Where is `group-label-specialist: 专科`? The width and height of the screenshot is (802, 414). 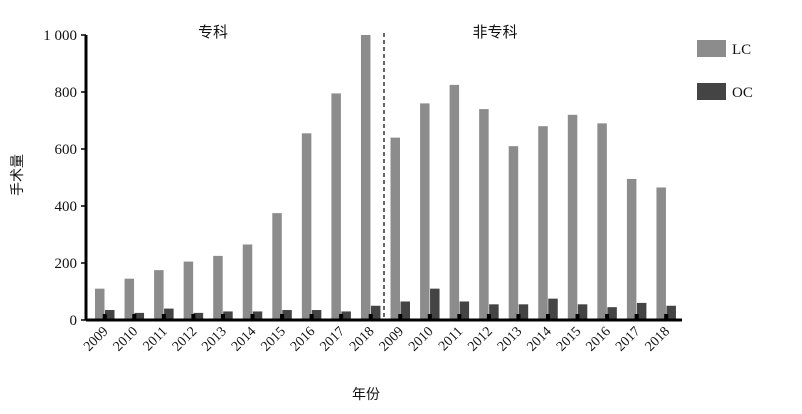 group-label-specialist: 专科 is located at coordinates (213, 32).